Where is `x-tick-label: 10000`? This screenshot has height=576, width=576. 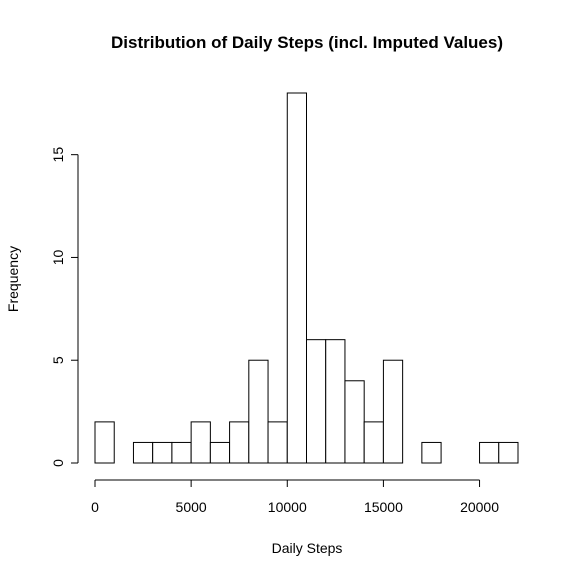 x-tick-label: 10000 is located at coordinates (287, 507).